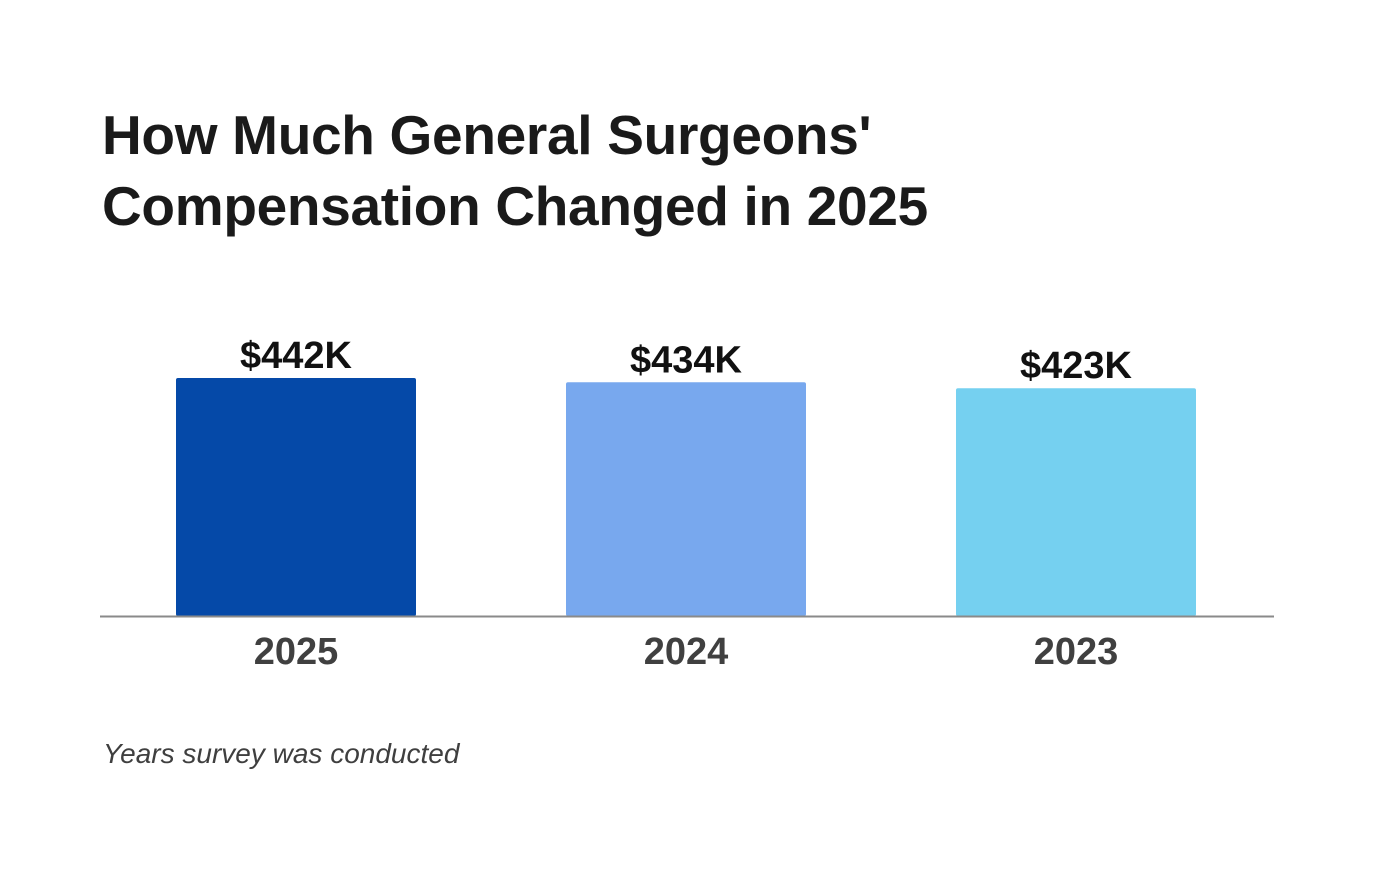 This screenshot has height=889, width=1380. What do you see at coordinates (1076, 502) in the screenshot?
I see `bar-2023` at bounding box center [1076, 502].